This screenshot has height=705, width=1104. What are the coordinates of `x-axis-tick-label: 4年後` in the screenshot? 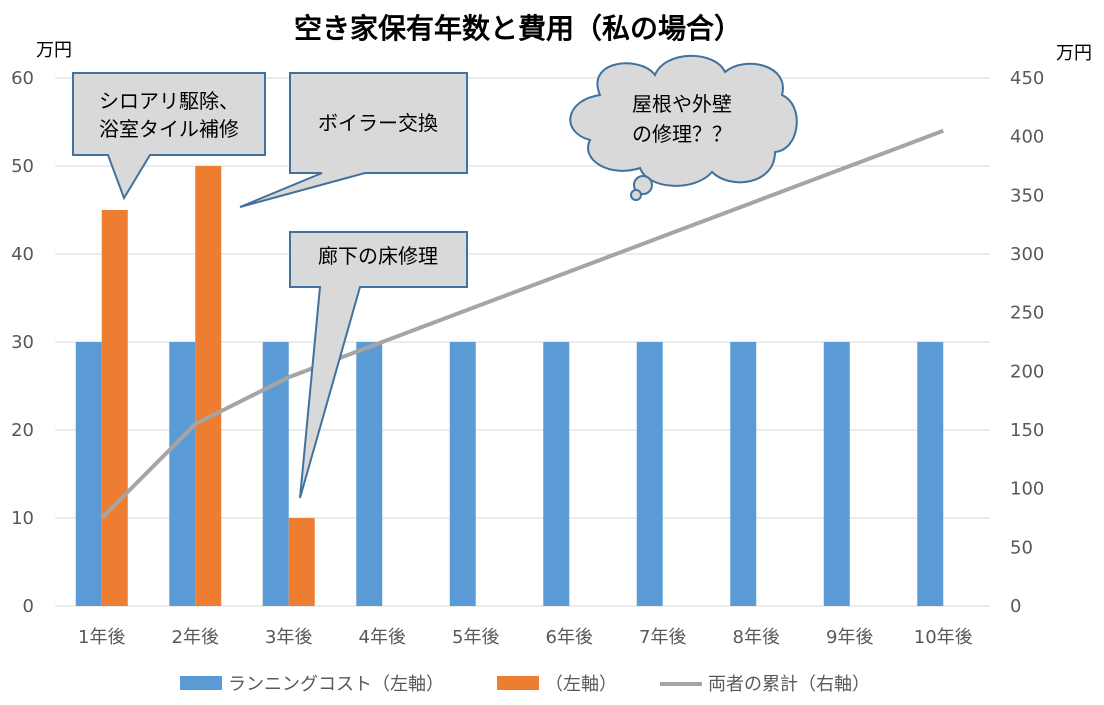 It's located at (382, 637).